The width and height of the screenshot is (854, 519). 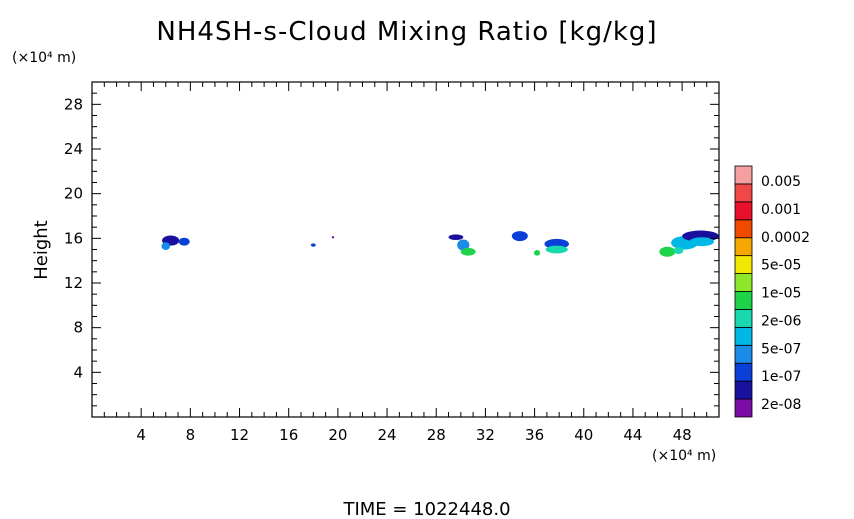 What do you see at coordinates (632, 435) in the screenshot?
I see `x-tick-label: 44` at bounding box center [632, 435].